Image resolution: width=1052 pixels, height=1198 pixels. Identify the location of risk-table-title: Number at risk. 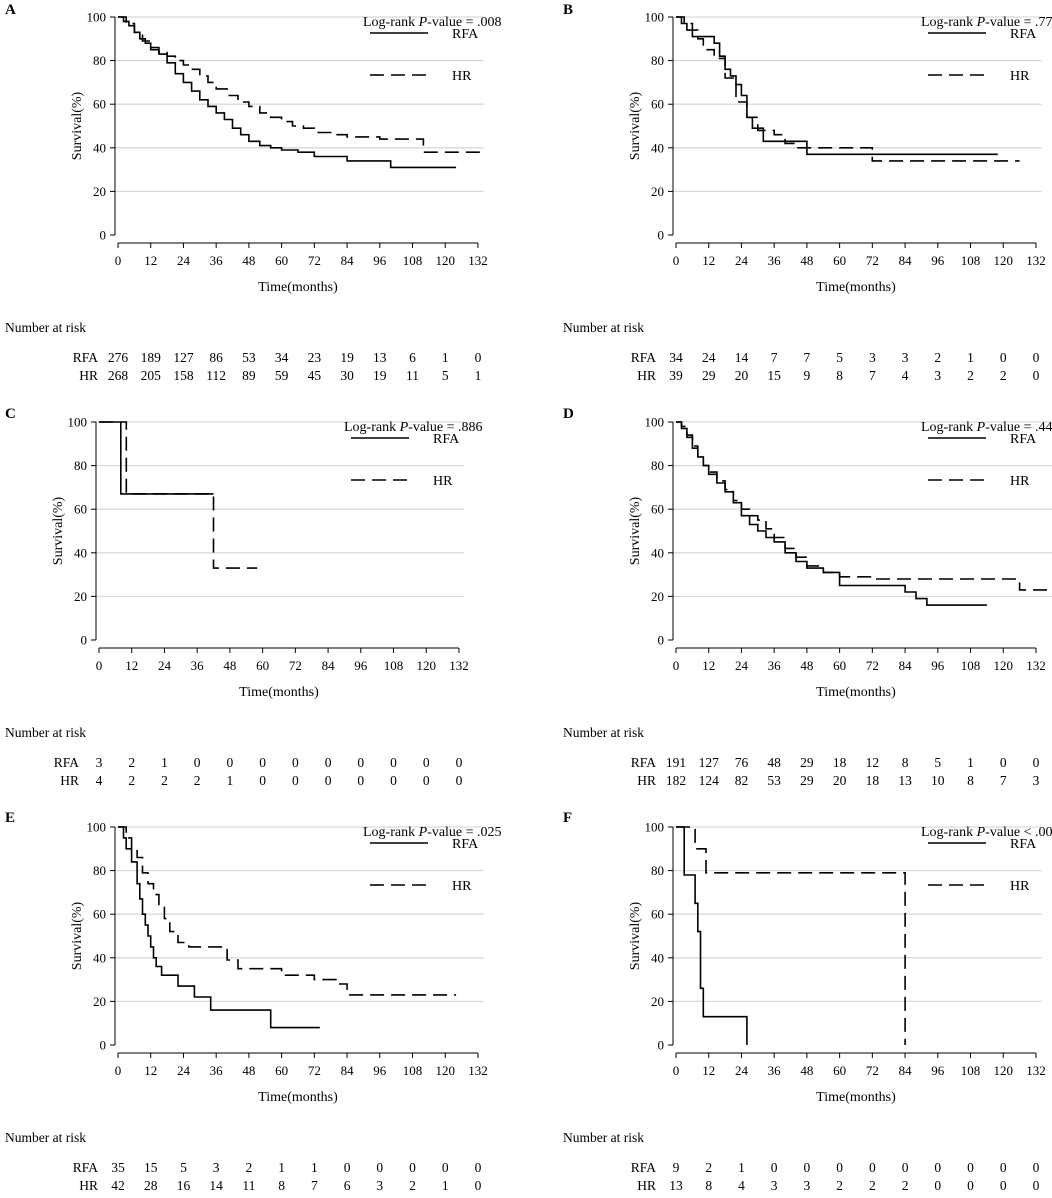
(45, 1137).